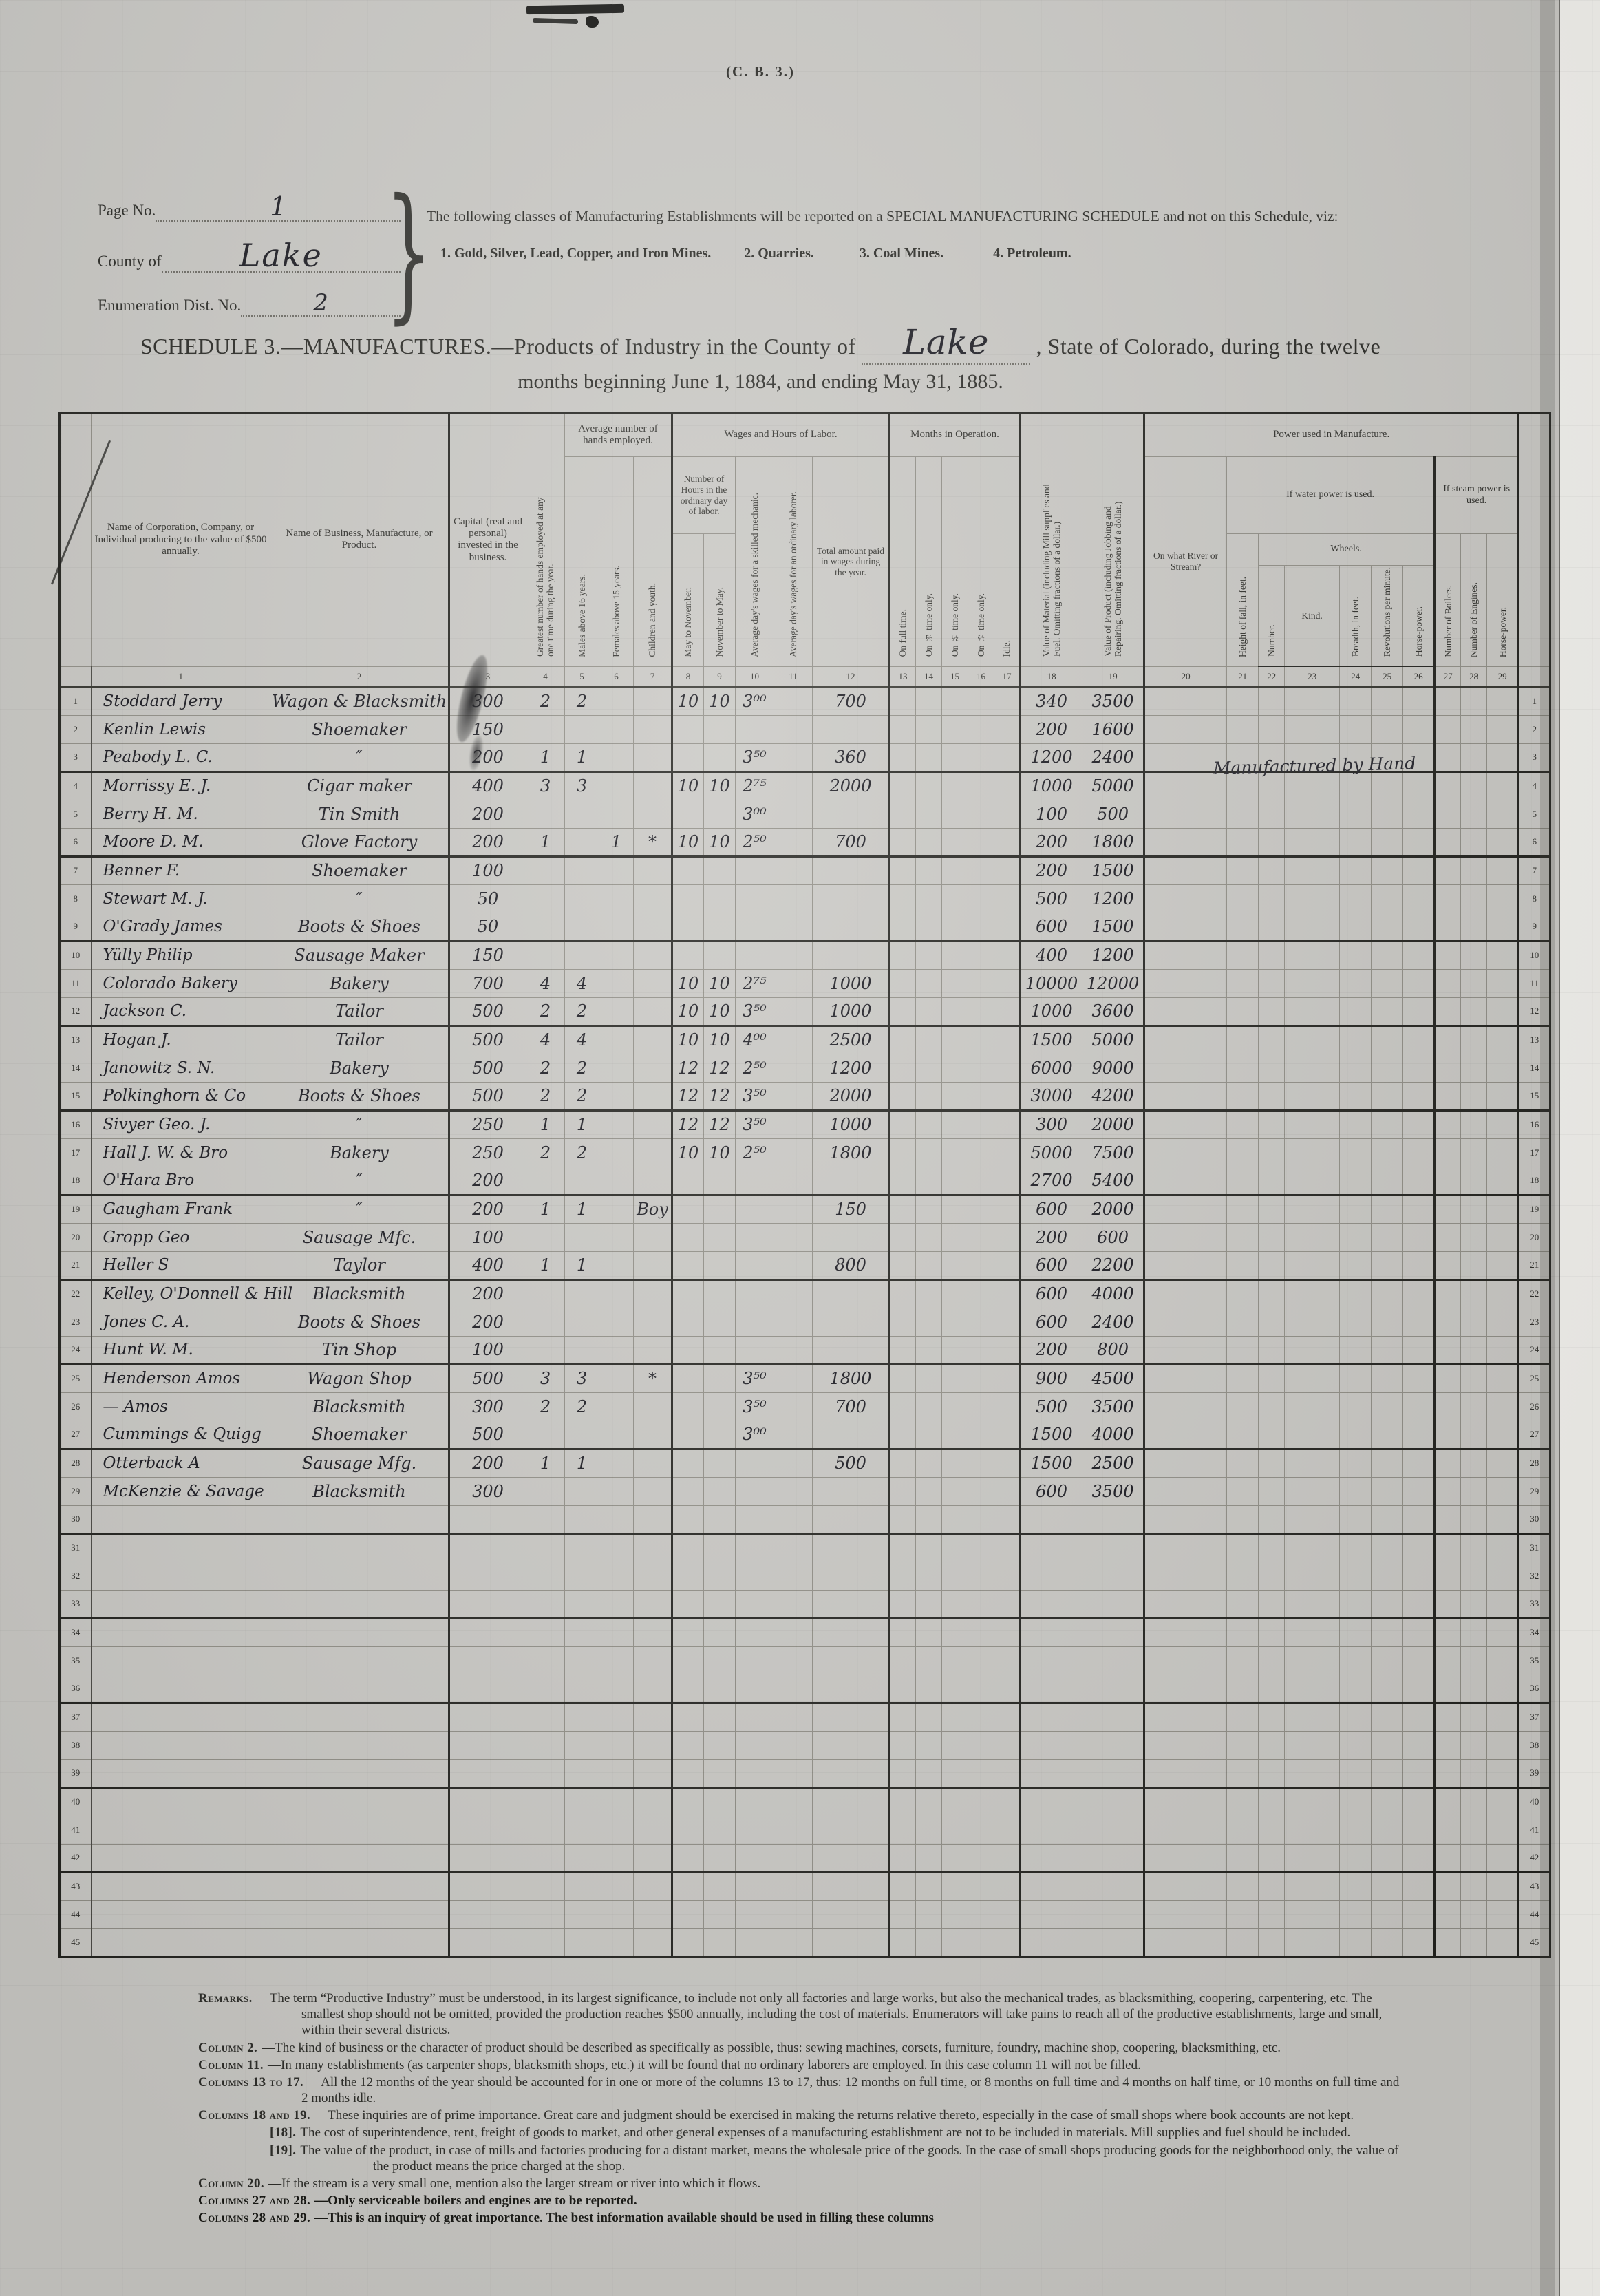 Image resolution: width=1600 pixels, height=2296 pixels. What do you see at coordinates (581, 1209) in the screenshot?
I see `cell-c5: 1` at bounding box center [581, 1209].